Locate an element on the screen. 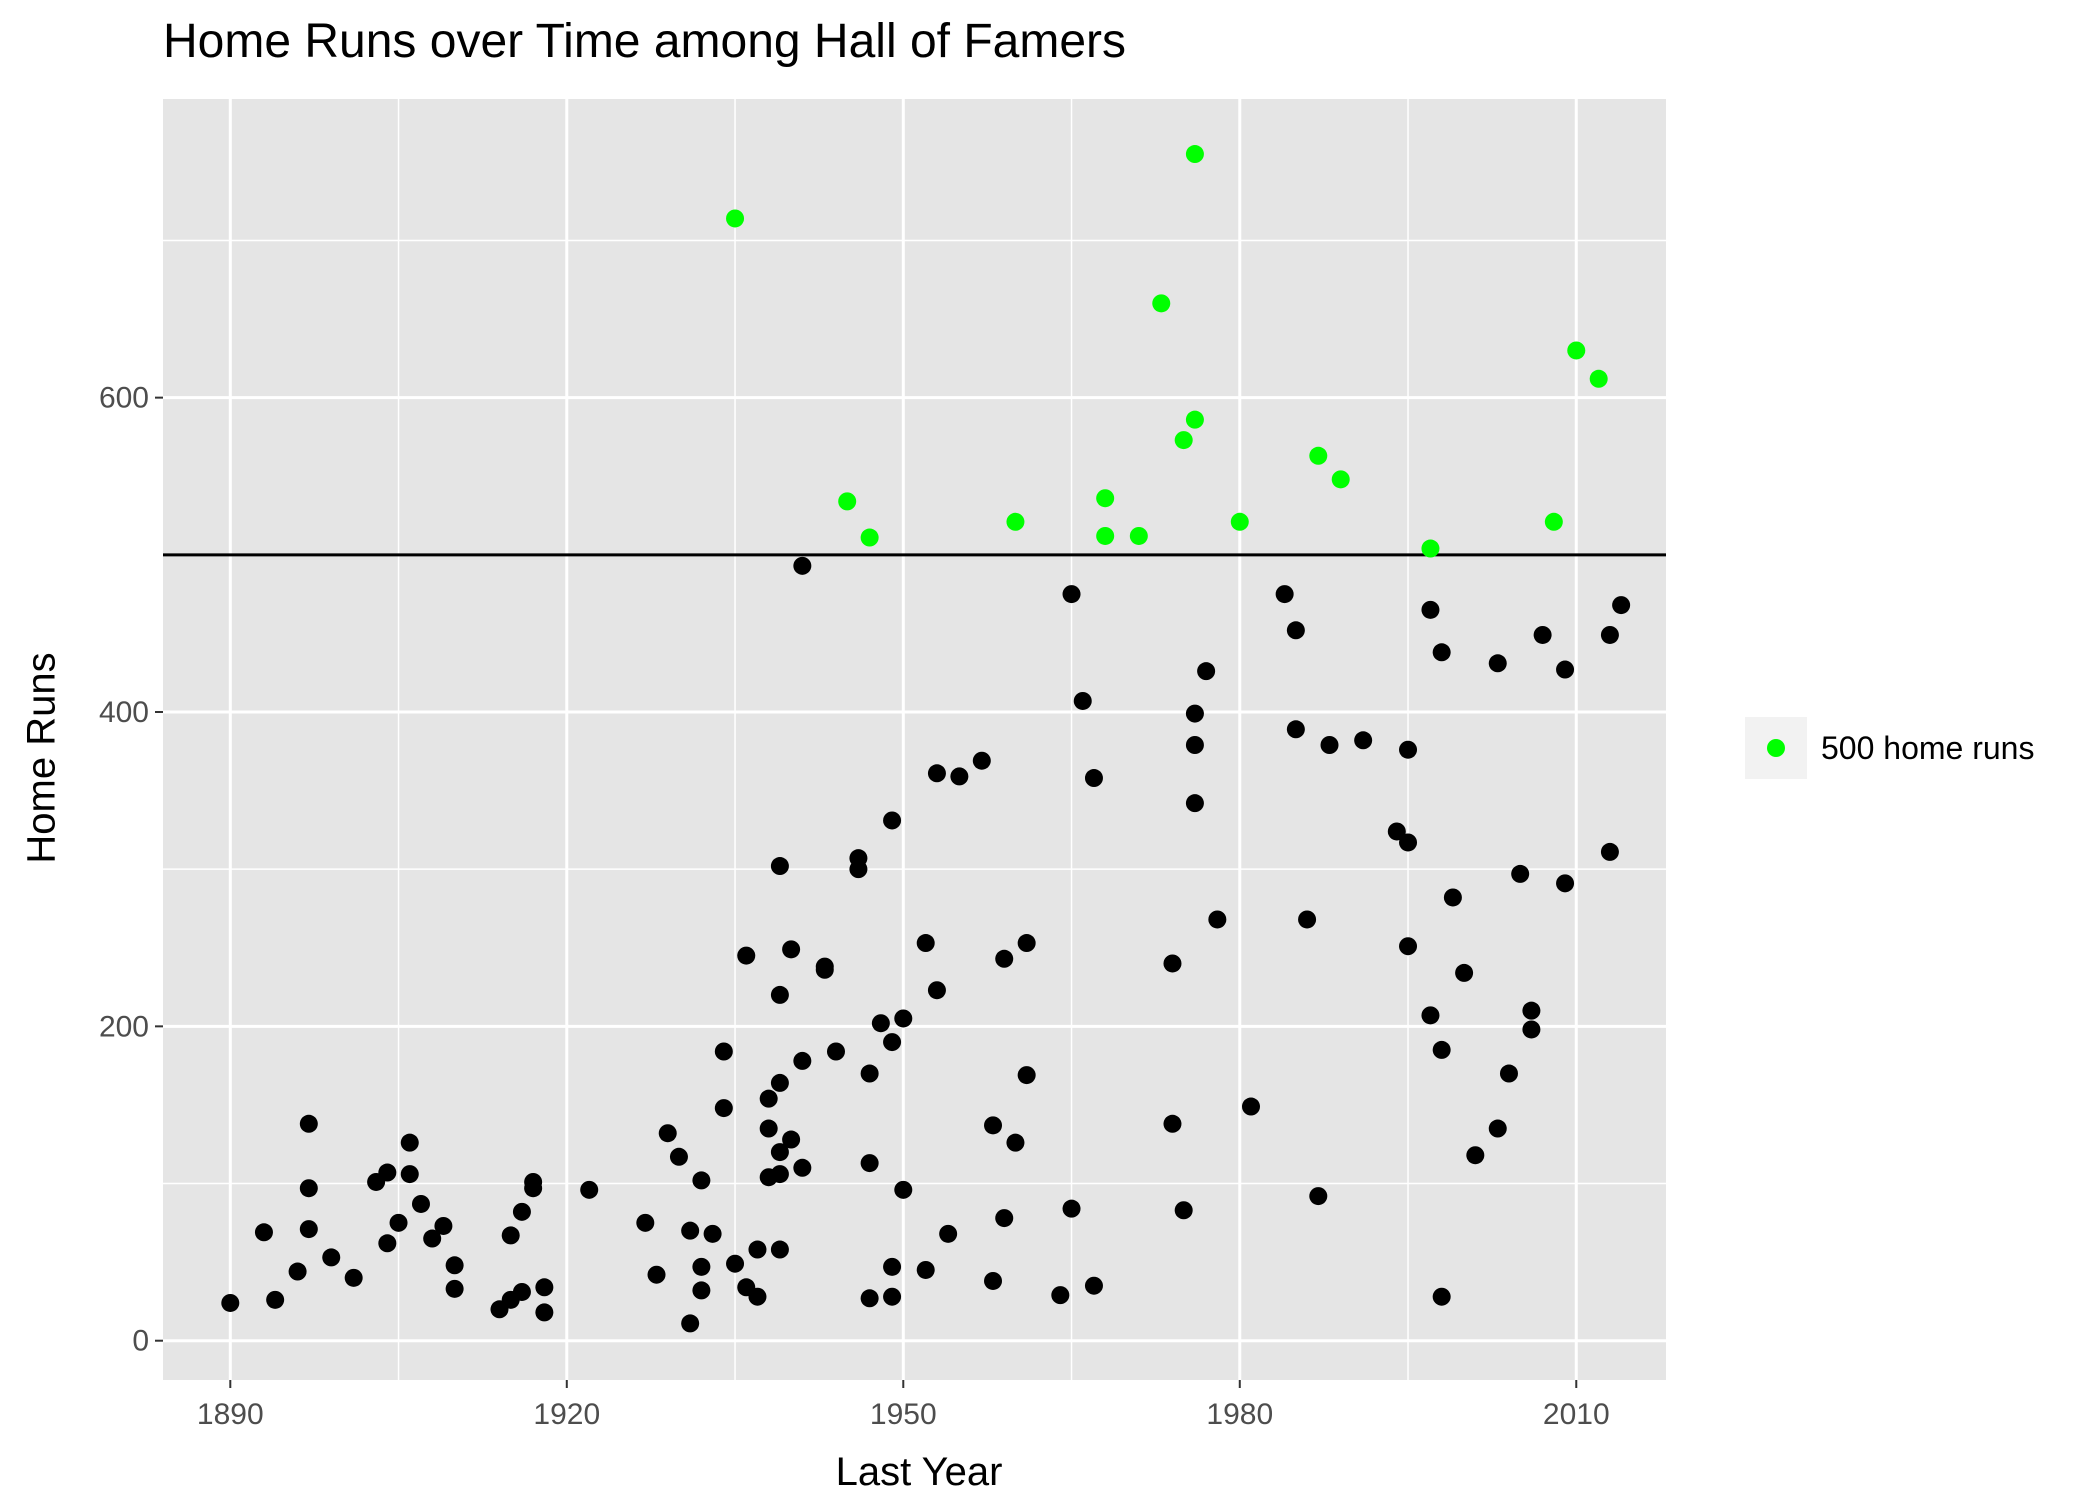 The height and width of the screenshot is (1499, 2099). chart-title: Home Runs over Time among Hall of Famers is located at coordinates (644, 41).